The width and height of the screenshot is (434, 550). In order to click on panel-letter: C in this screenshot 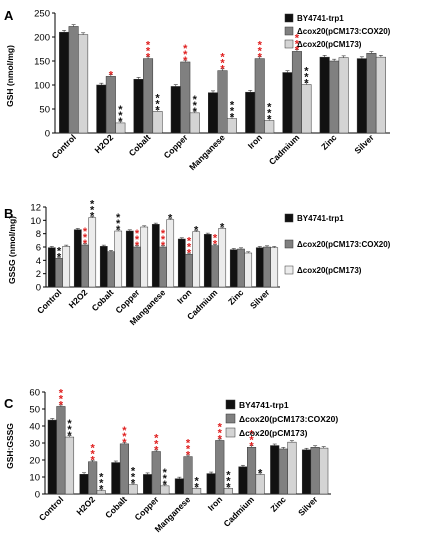, I will do `click(9, 403)`.